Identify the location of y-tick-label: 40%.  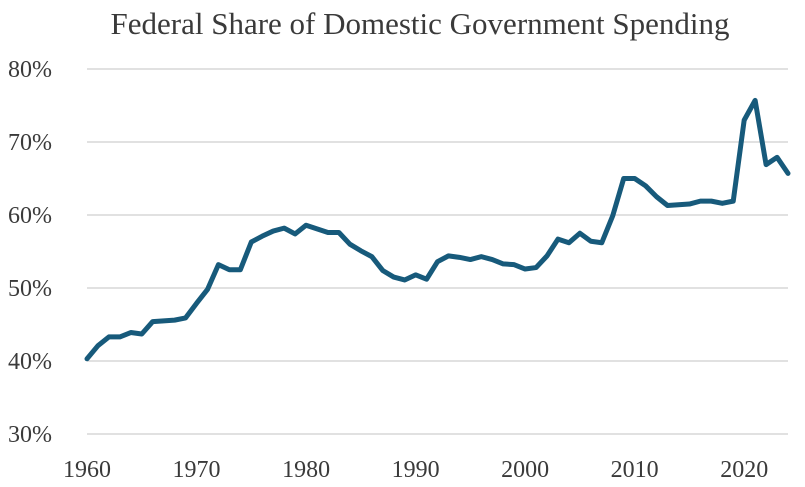
(30, 362).